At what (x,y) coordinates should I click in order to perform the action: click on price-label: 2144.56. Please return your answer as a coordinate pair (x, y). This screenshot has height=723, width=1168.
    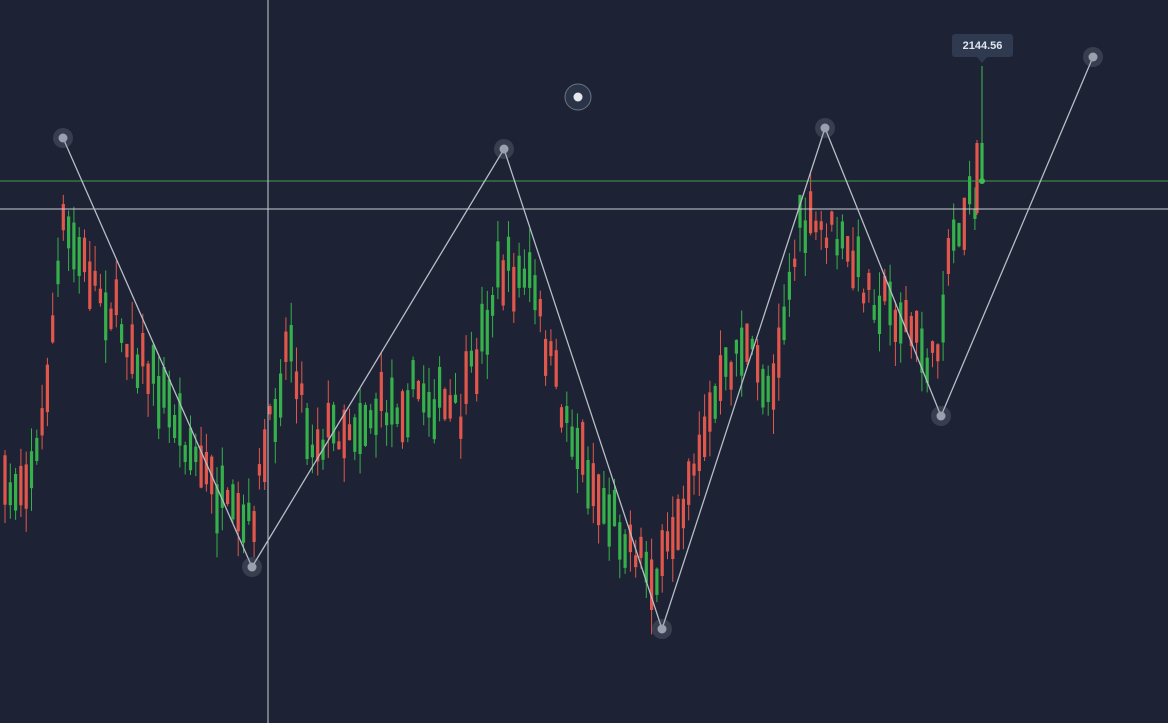
    Looking at the image, I should click on (983, 46).